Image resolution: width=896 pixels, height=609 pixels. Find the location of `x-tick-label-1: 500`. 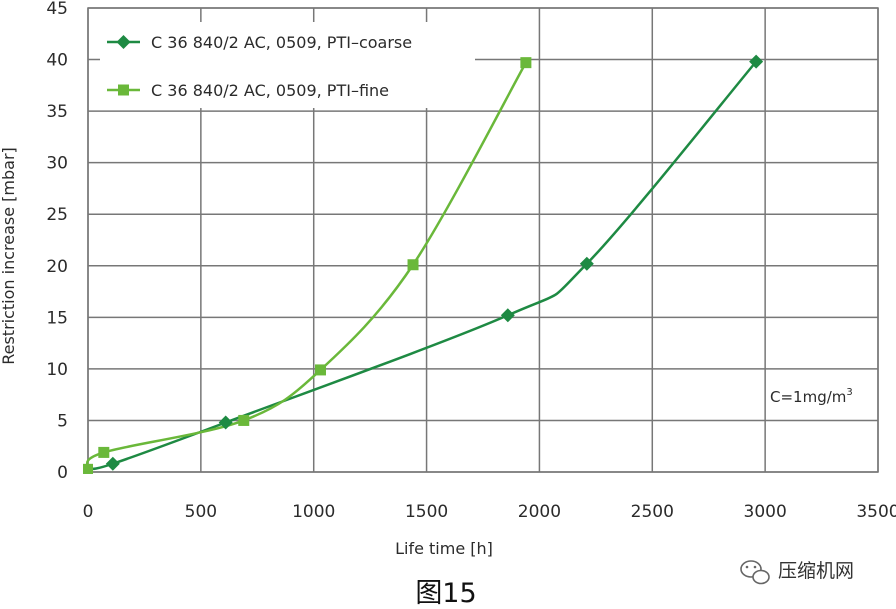

x-tick-label-1: 500 is located at coordinates (201, 512).